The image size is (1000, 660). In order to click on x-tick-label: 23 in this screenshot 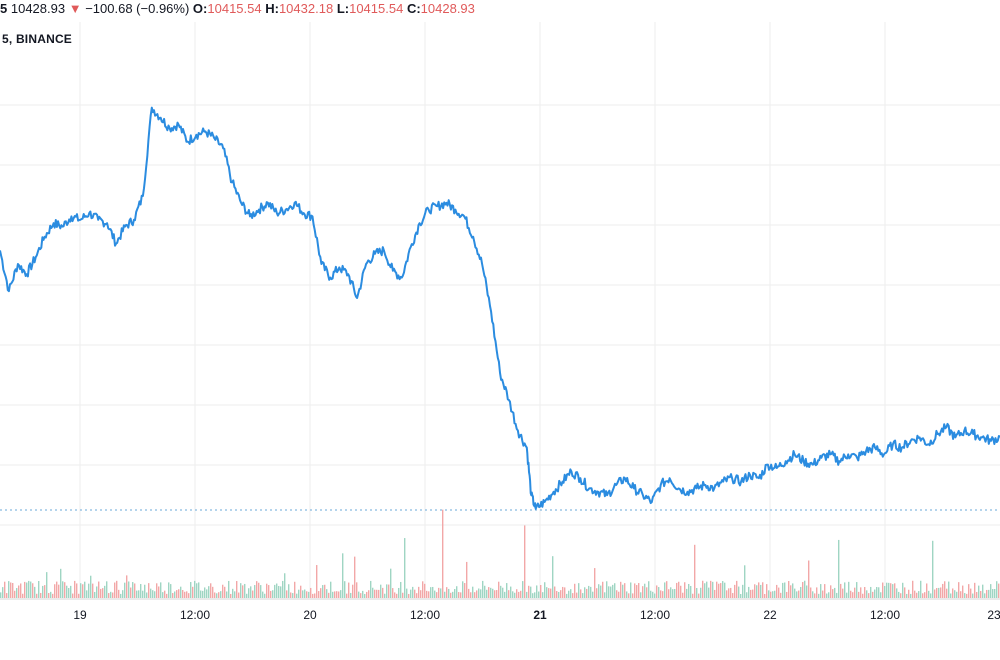, I will do `click(993, 615)`.